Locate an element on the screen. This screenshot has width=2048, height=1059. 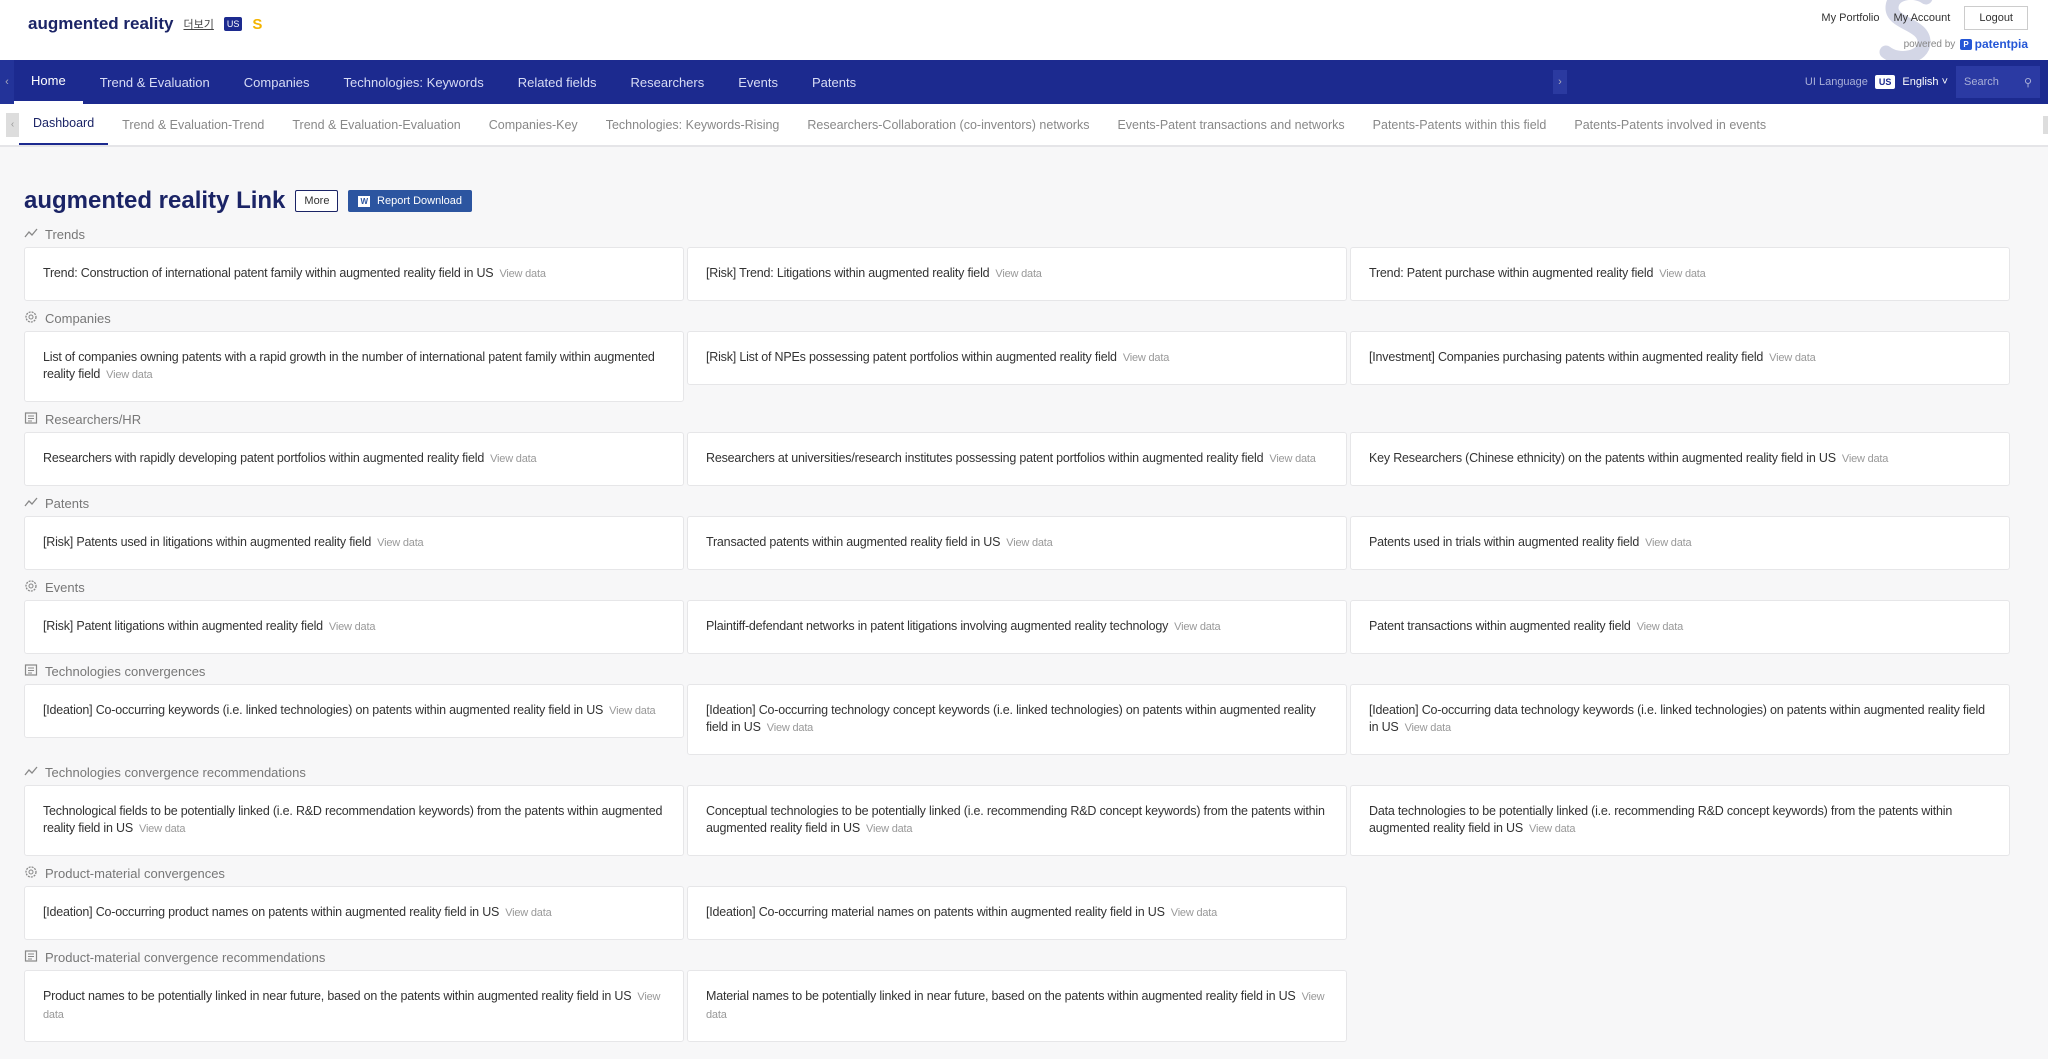
nav-item-trend-evaluation: Trend & Evaluation is located at coordinates (154, 82).